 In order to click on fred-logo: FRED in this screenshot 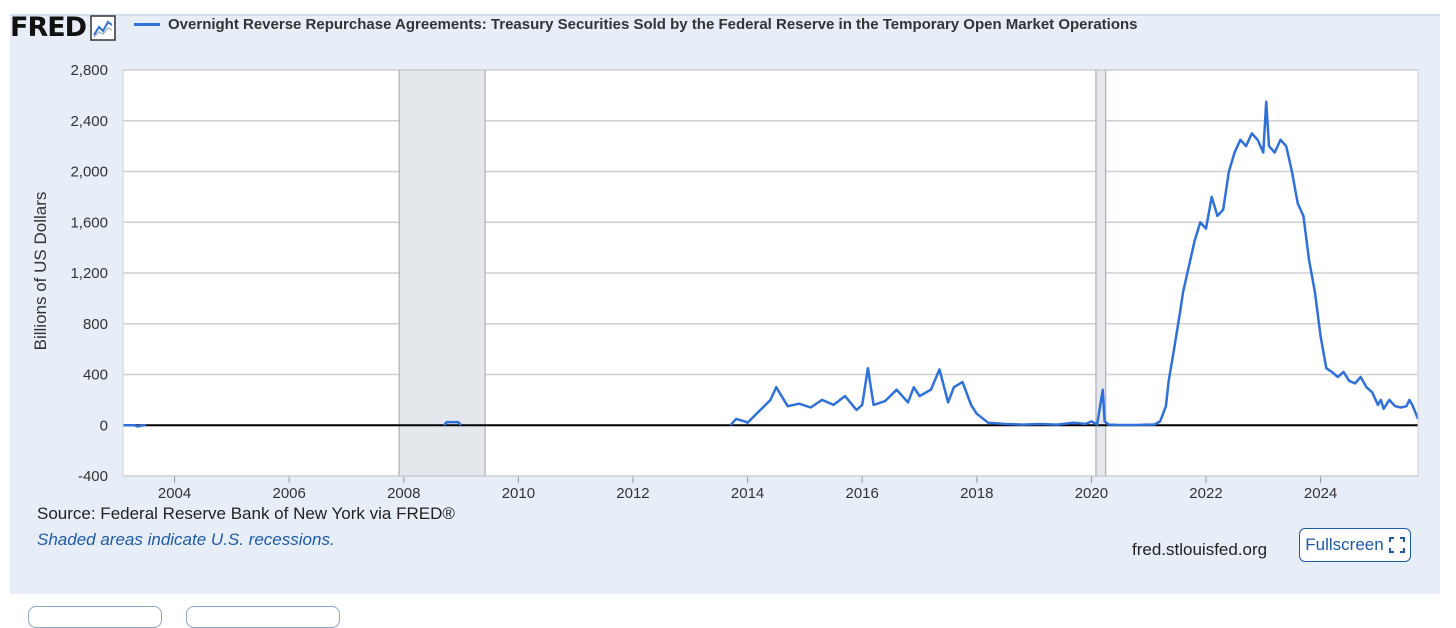, I will do `click(63, 27)`.